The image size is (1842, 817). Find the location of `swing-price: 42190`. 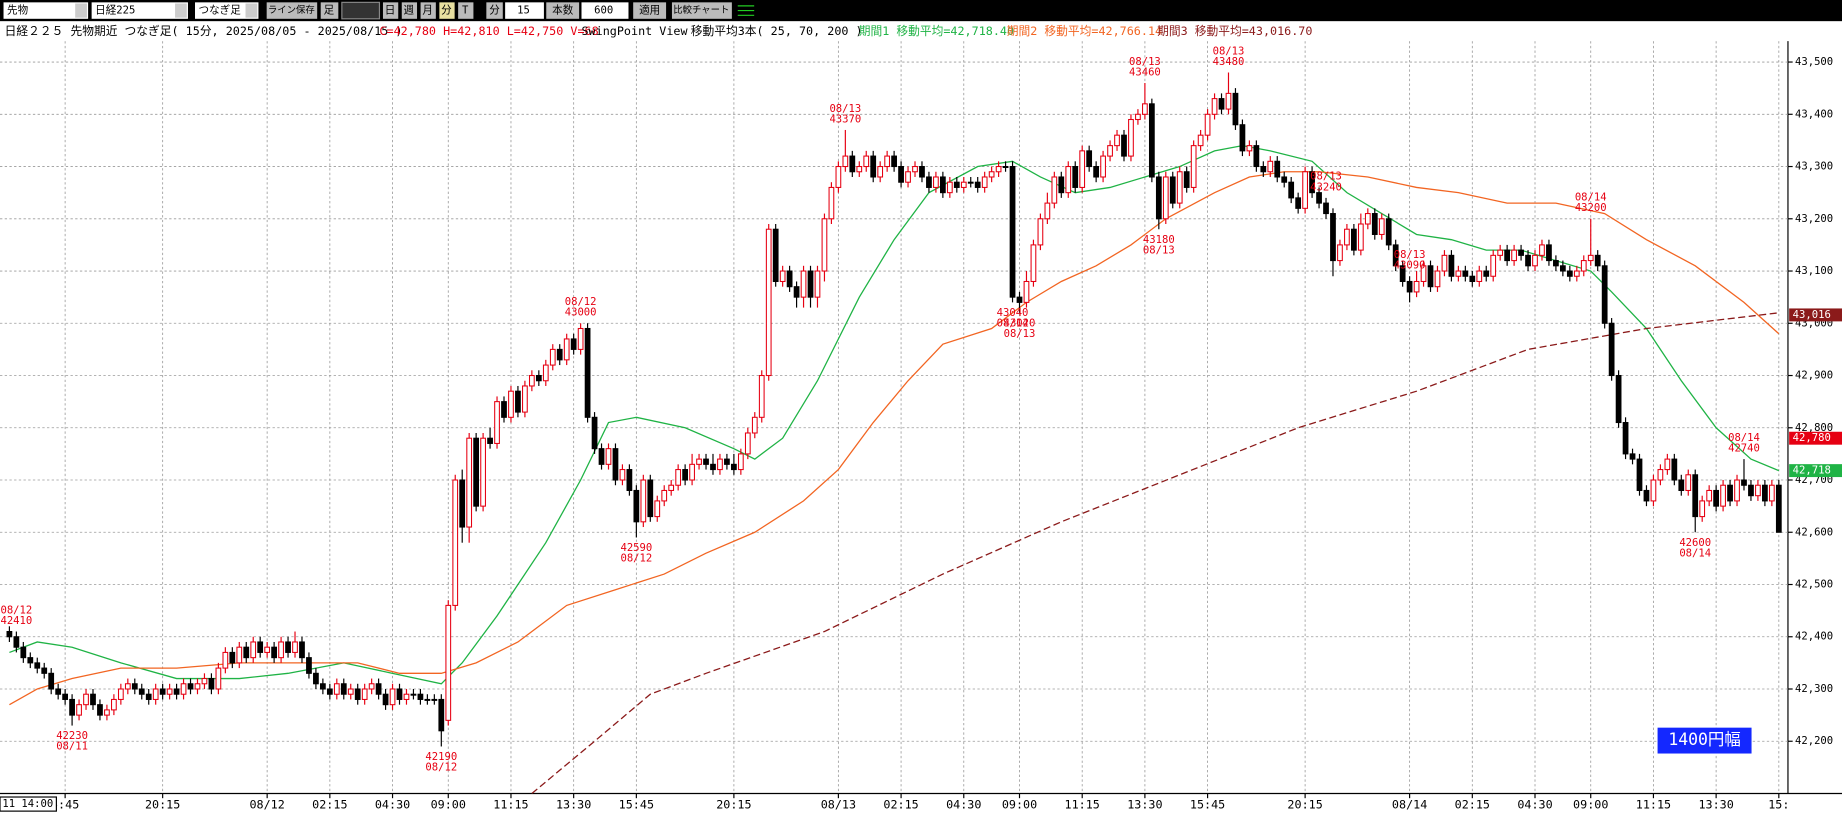

swing-price: 42190 is located at coordinates (441, 757).